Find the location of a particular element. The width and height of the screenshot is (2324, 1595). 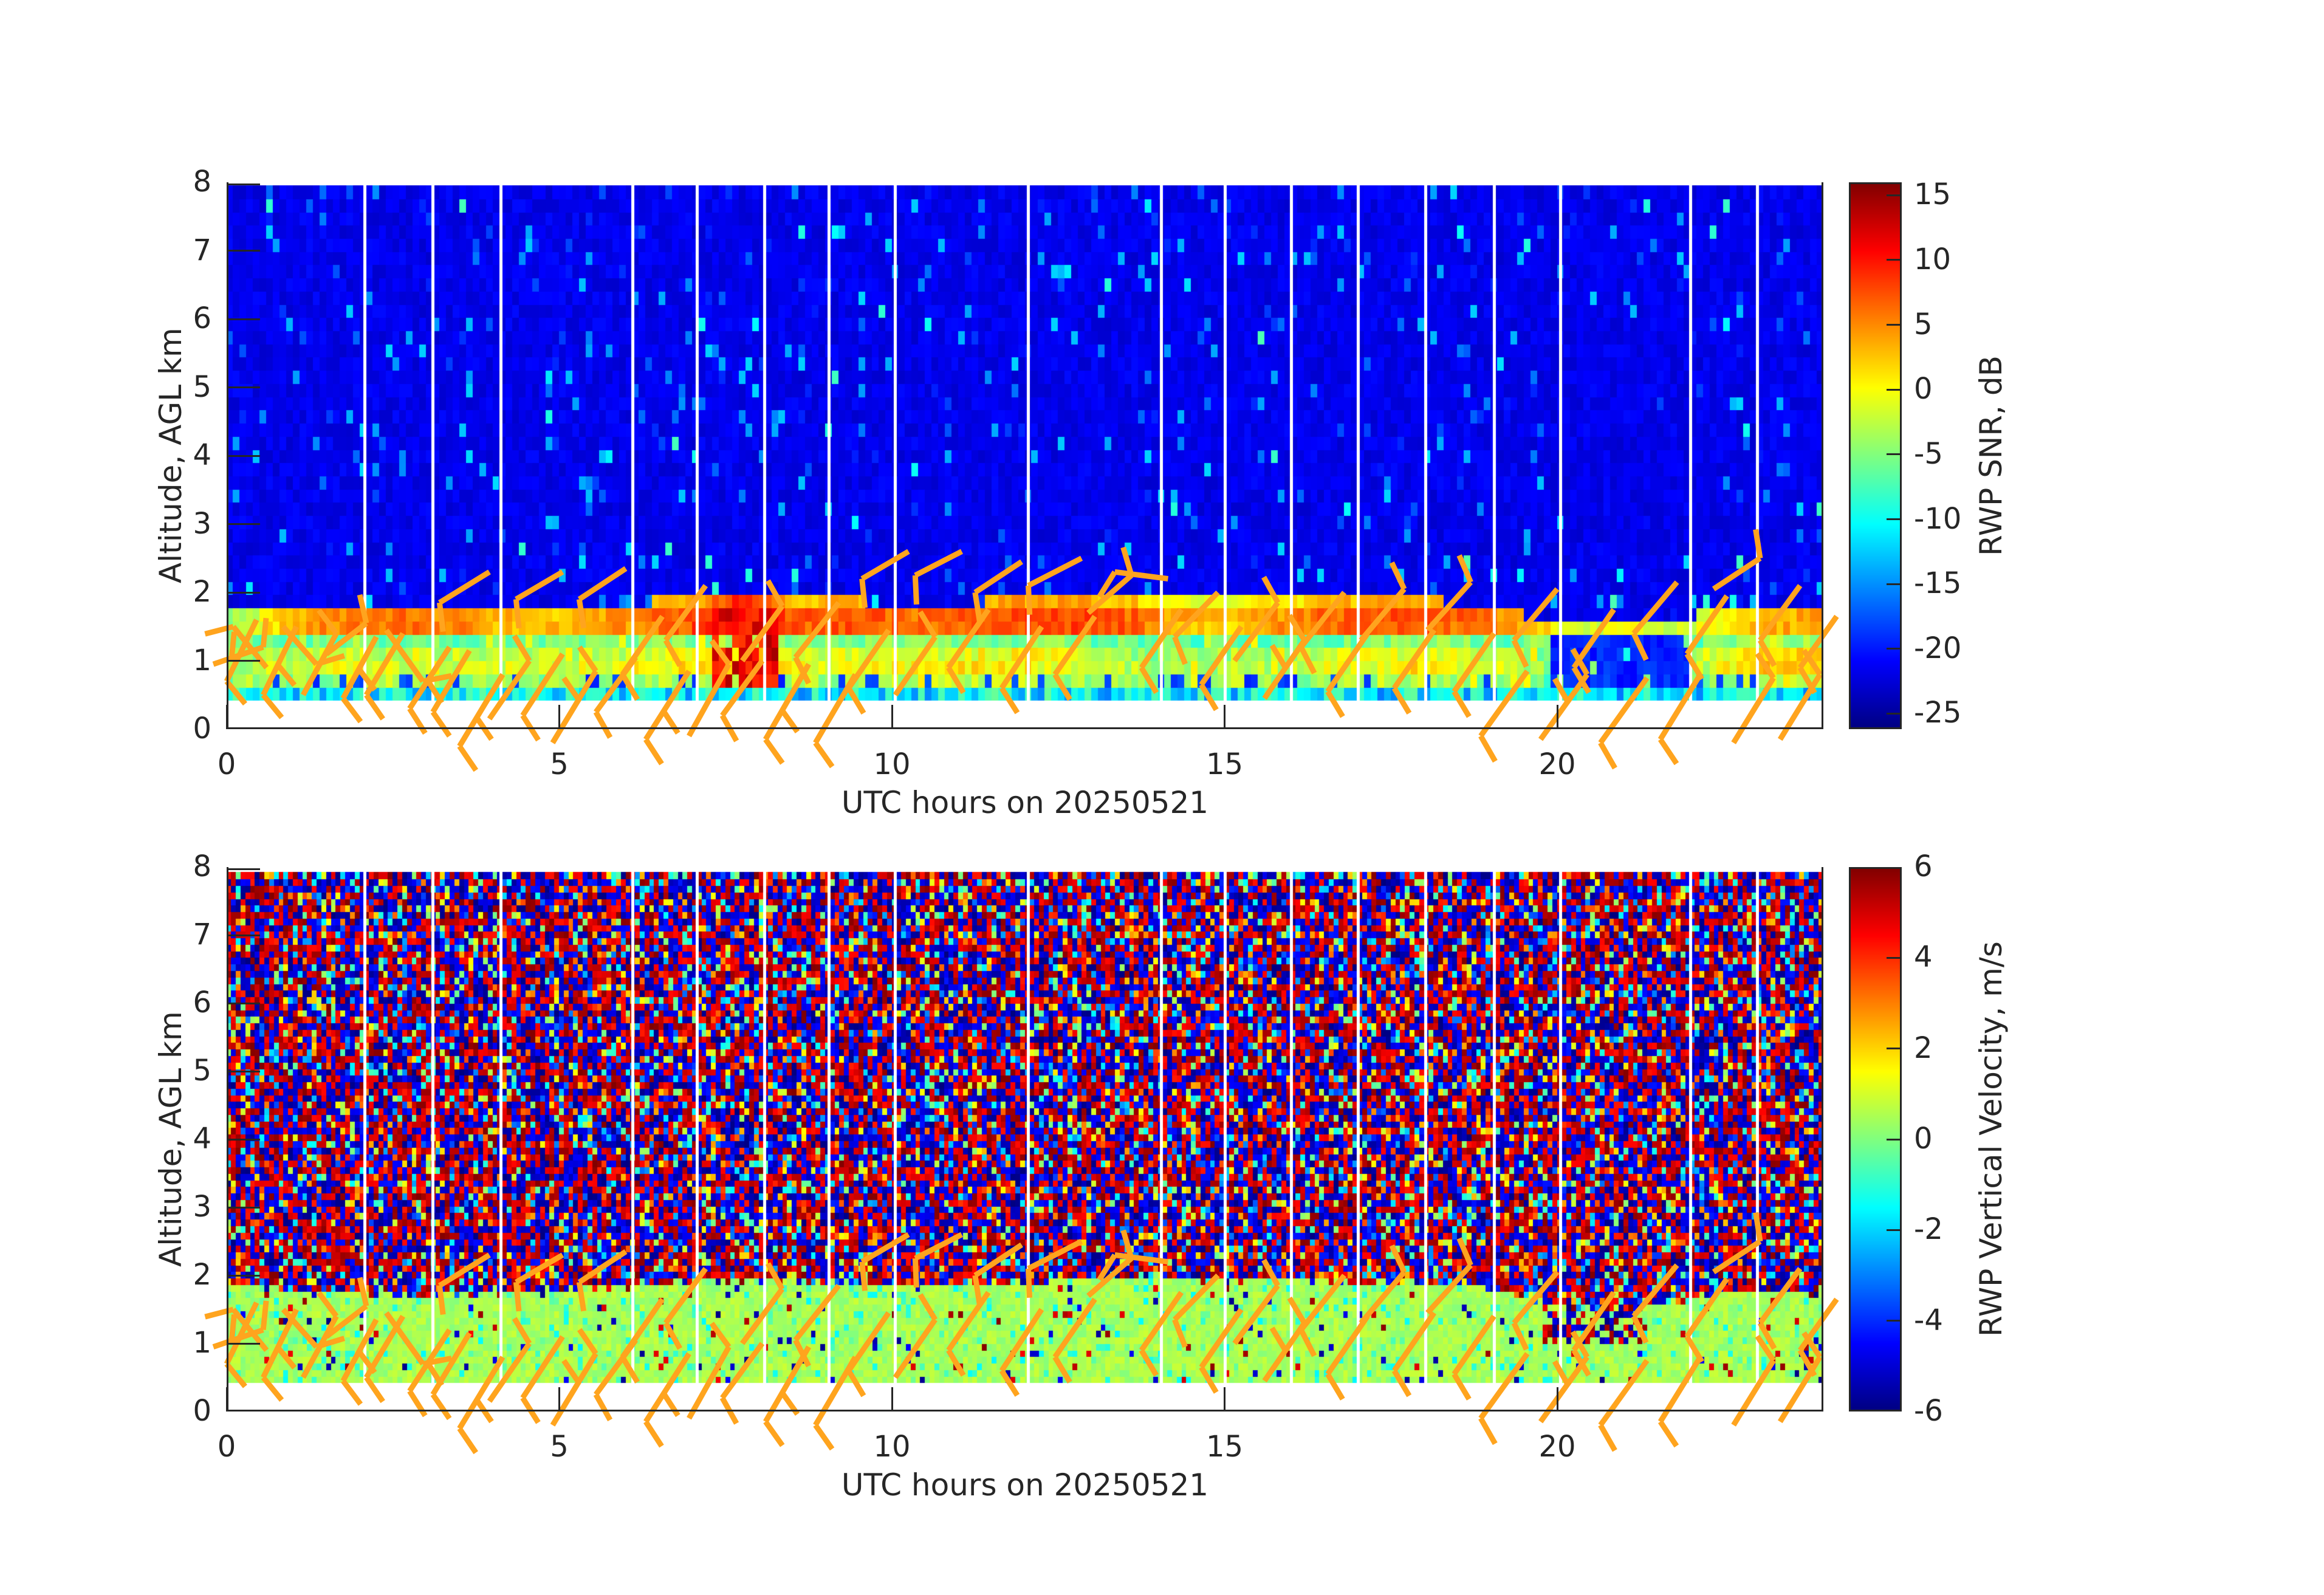

colorbar-tick-label: -20 is located at coordinates (1938, 648).